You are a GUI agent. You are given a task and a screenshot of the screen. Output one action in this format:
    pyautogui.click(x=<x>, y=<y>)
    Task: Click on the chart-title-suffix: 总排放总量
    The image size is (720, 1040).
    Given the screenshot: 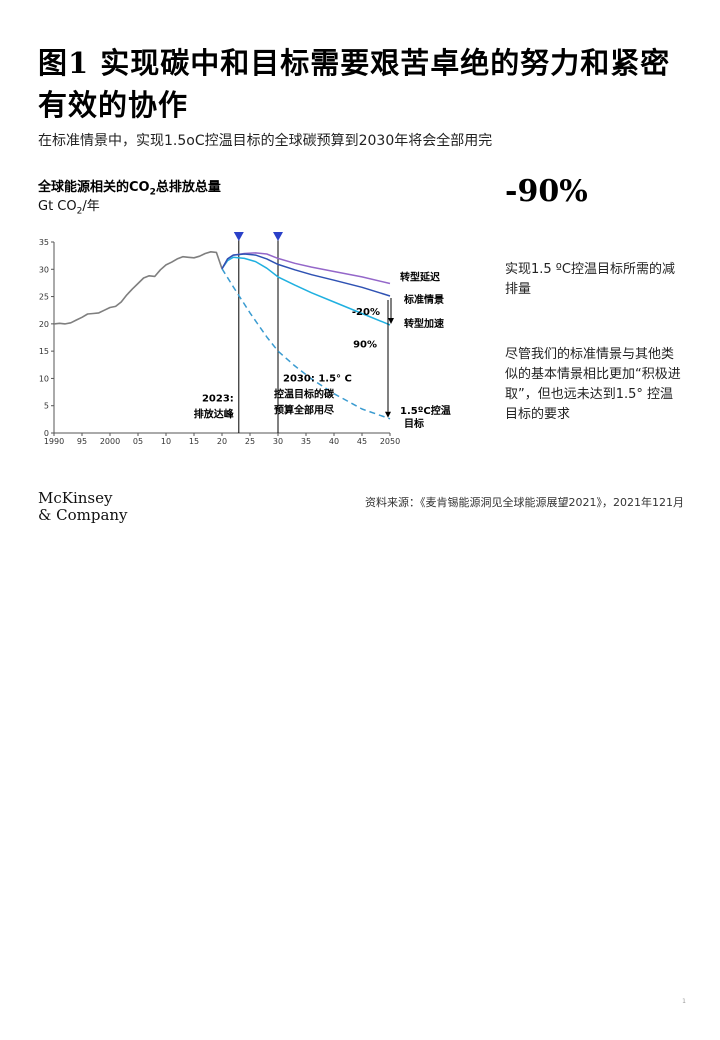 What is the action you would take?
    pyautogui.click(x=188, y=187)
    